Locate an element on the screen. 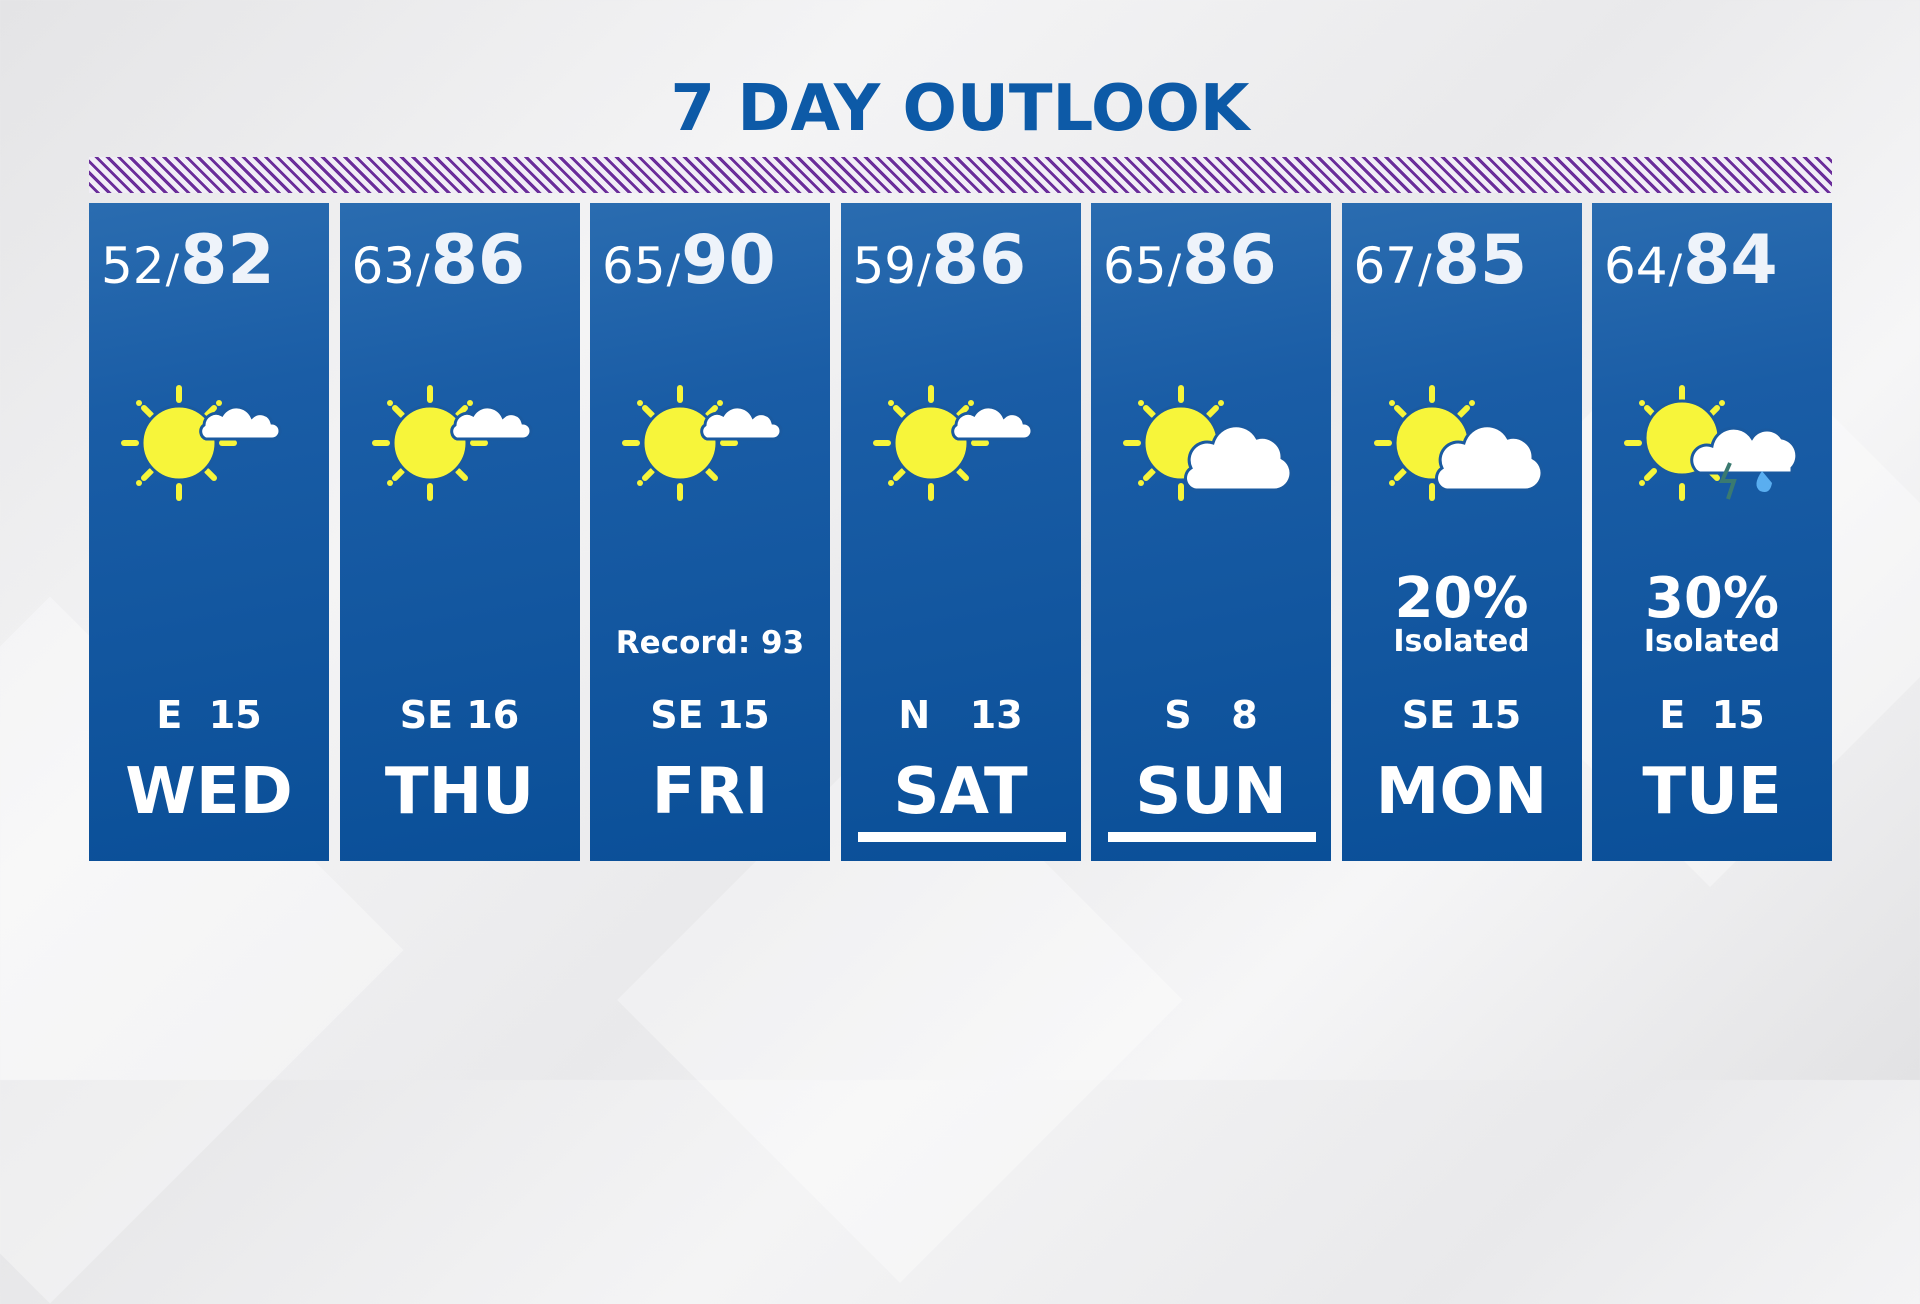  temperature-range: 65/90 is located at coordinates (689, 260).